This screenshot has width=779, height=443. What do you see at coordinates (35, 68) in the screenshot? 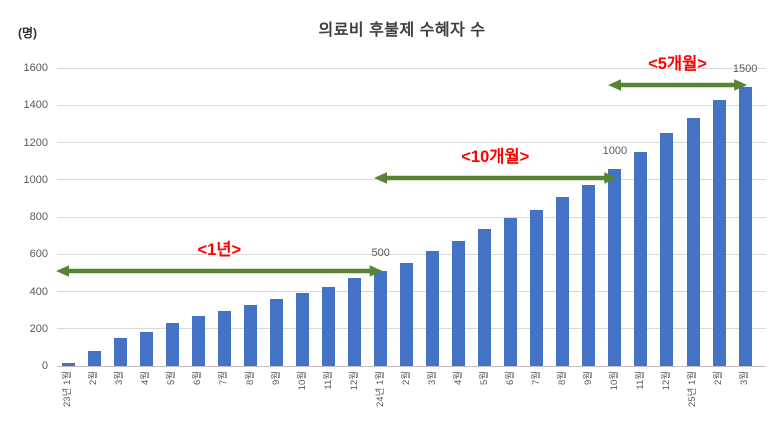
I see `y-axis-tick-label: 1600` at bounding box center [35, 68].